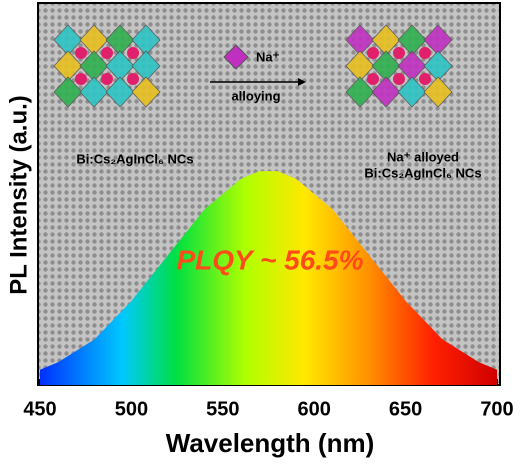  Describe the element at coordinates (423, 156) in the screenshot. I see `annotation: Na⁺ alloyed` at that location.